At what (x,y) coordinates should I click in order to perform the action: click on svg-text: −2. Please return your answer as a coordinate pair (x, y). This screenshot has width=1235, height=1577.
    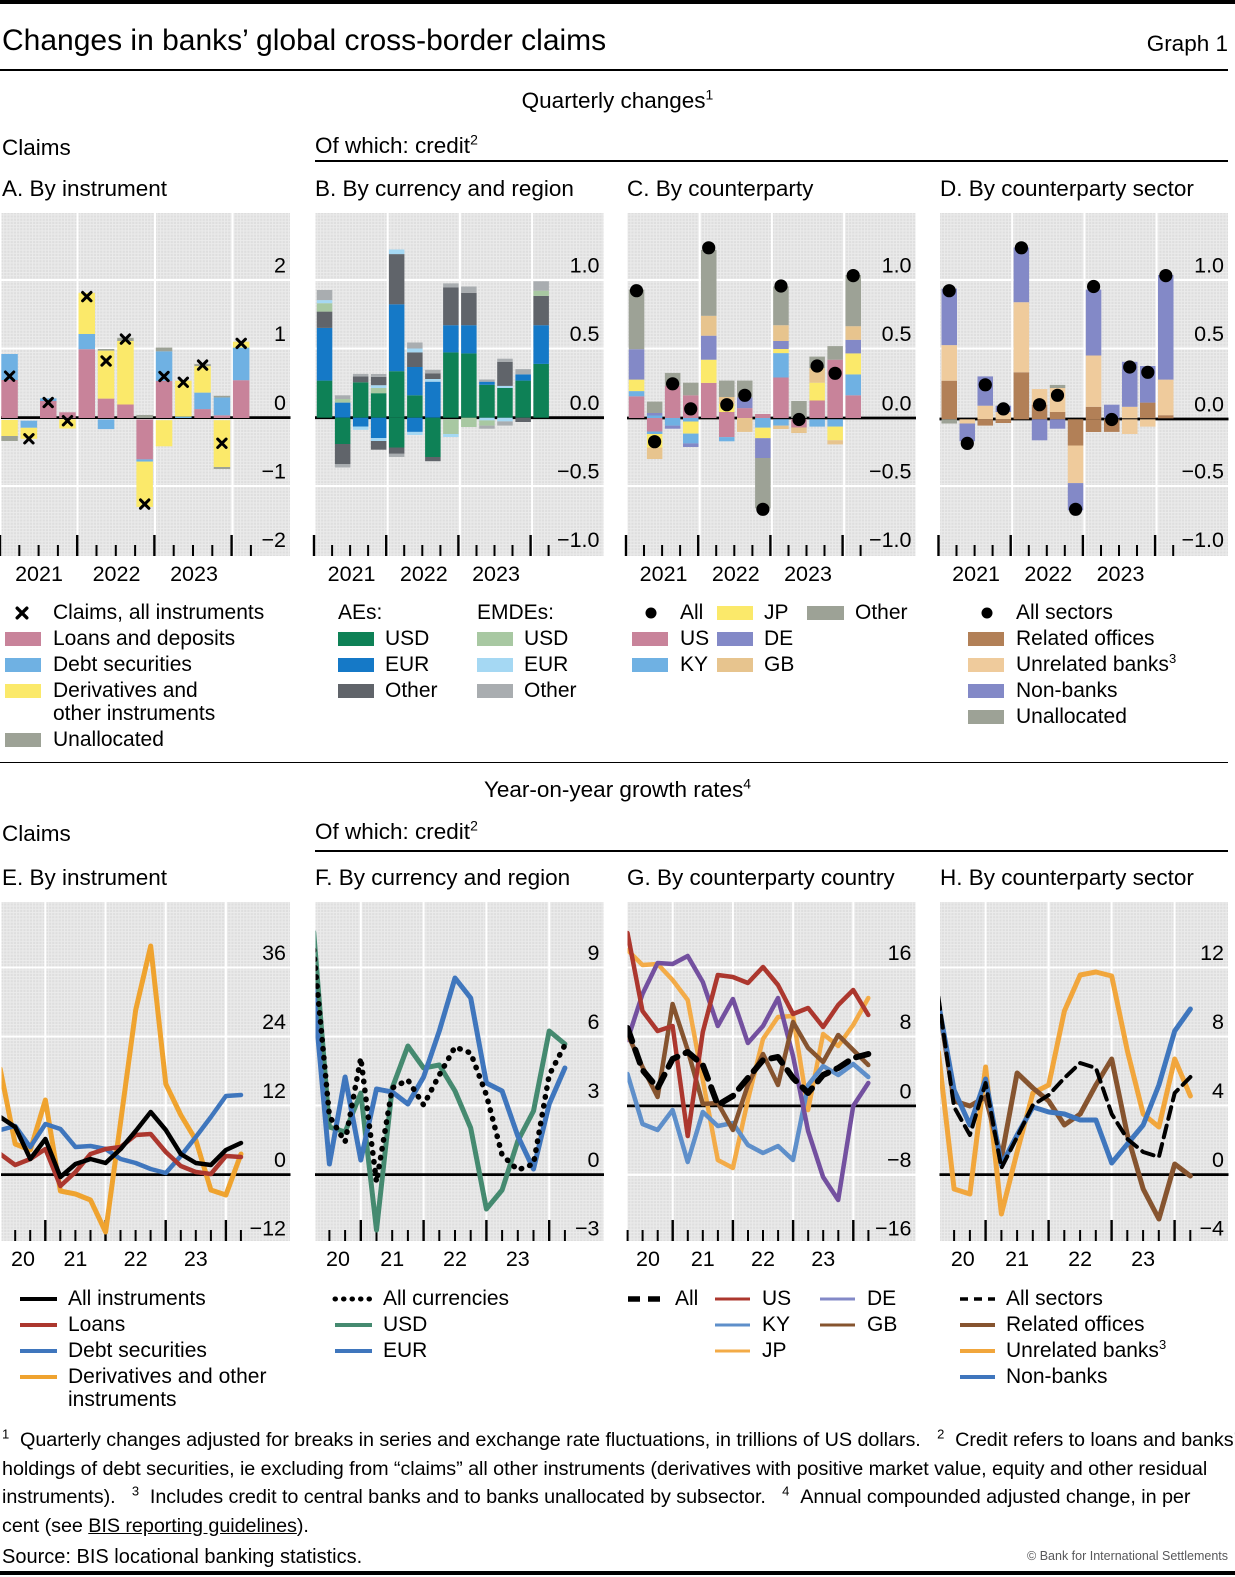
    Looking at the image, I should click on (273, 540).